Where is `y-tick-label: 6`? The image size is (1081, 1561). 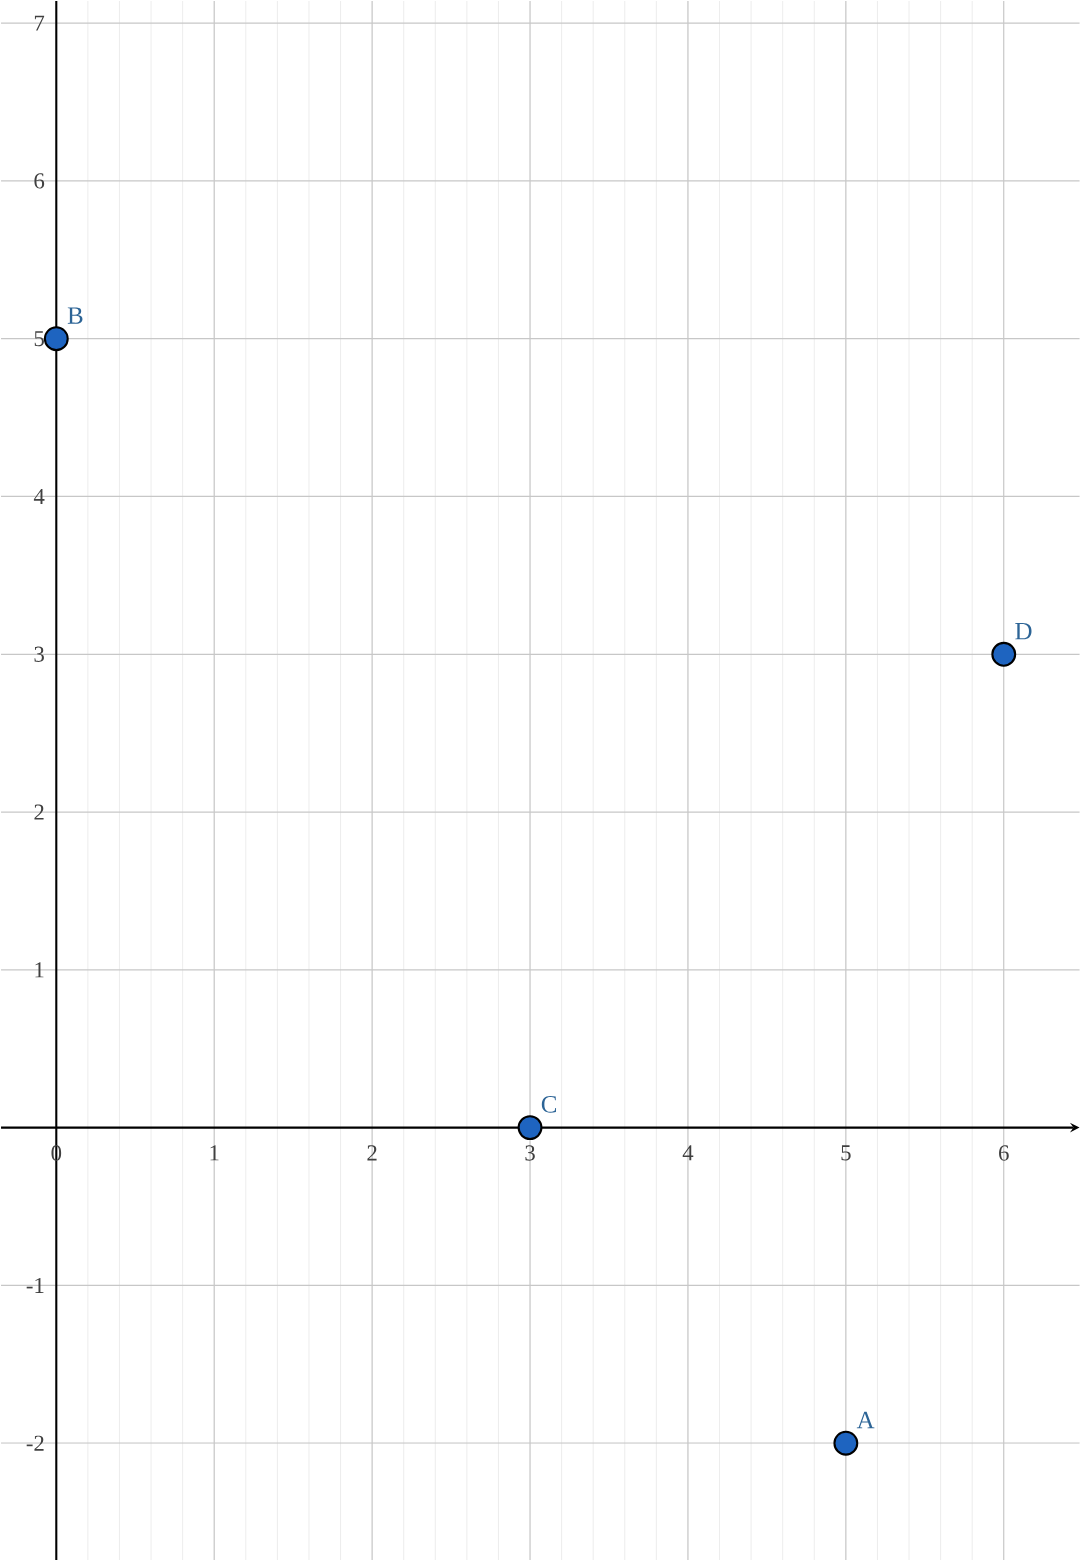 y-tick-label: 6 is located at coordinates (39, 181).